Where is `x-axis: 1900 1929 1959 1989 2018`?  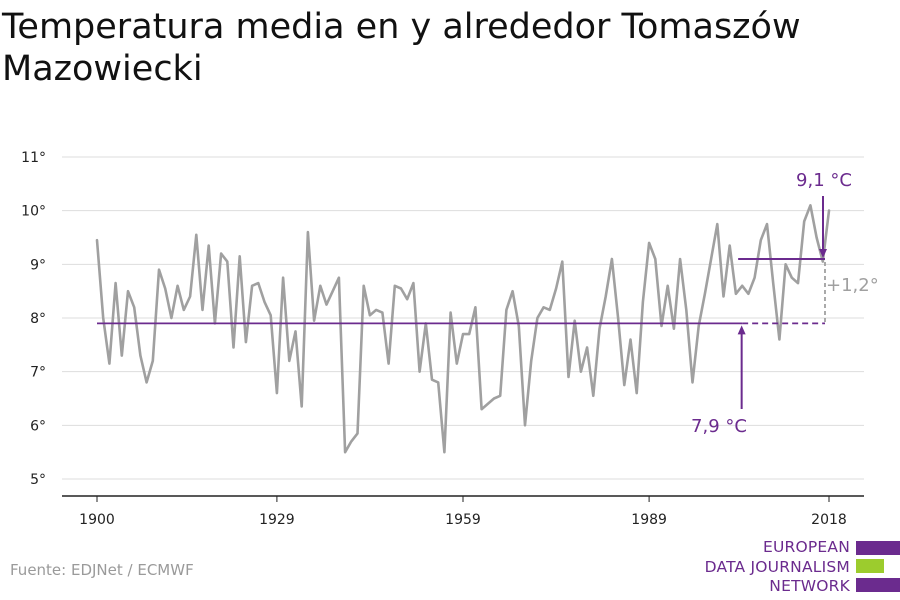
x-axis: 1900 1929 1959 1989 2018 is located at coordinates (463, 511).